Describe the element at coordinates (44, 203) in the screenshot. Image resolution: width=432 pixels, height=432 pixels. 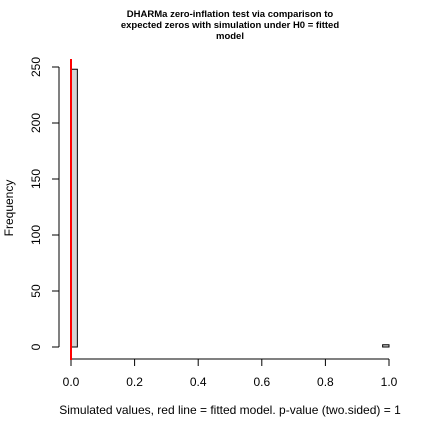
I see `y-axis: 0 50 100 150 200 250` at that location.